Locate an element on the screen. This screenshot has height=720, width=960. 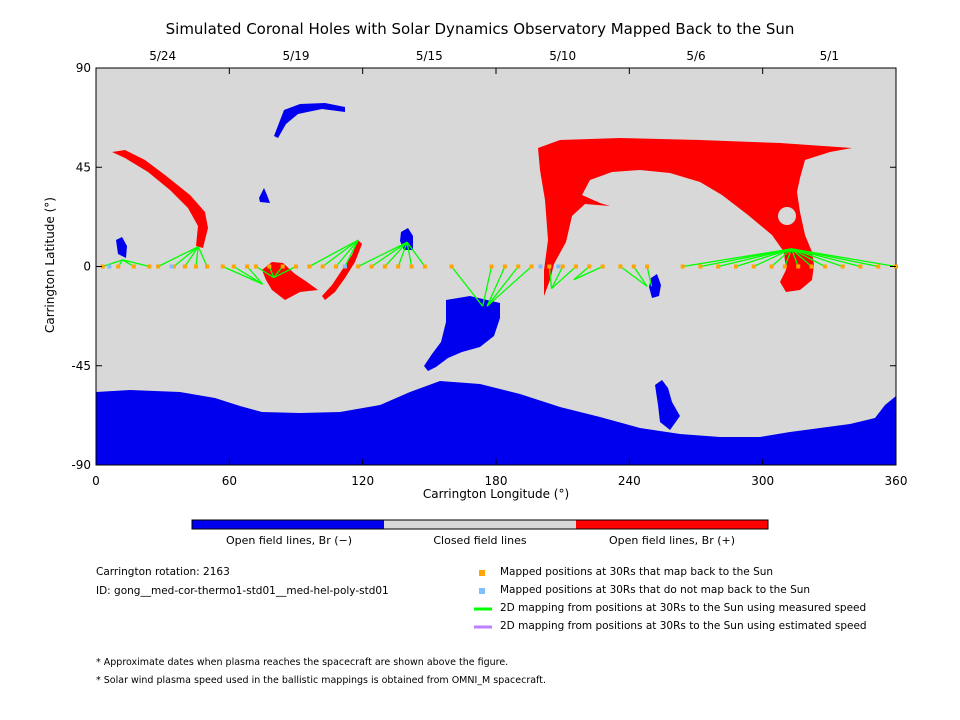
y-tick-label: 0 is located at coordinates (87, 267).